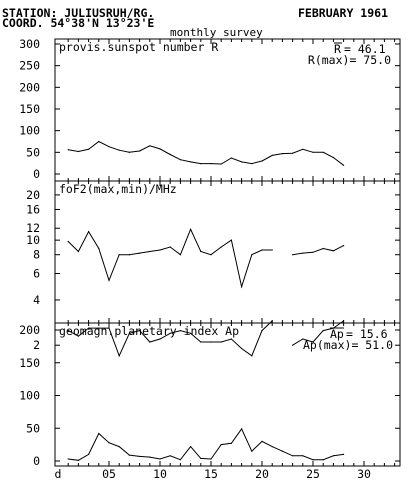  What do you see at coordinates (216, 32) in the screenshot?
I see `subtitle-label: monthly survey` at bounding box center [216, 32].